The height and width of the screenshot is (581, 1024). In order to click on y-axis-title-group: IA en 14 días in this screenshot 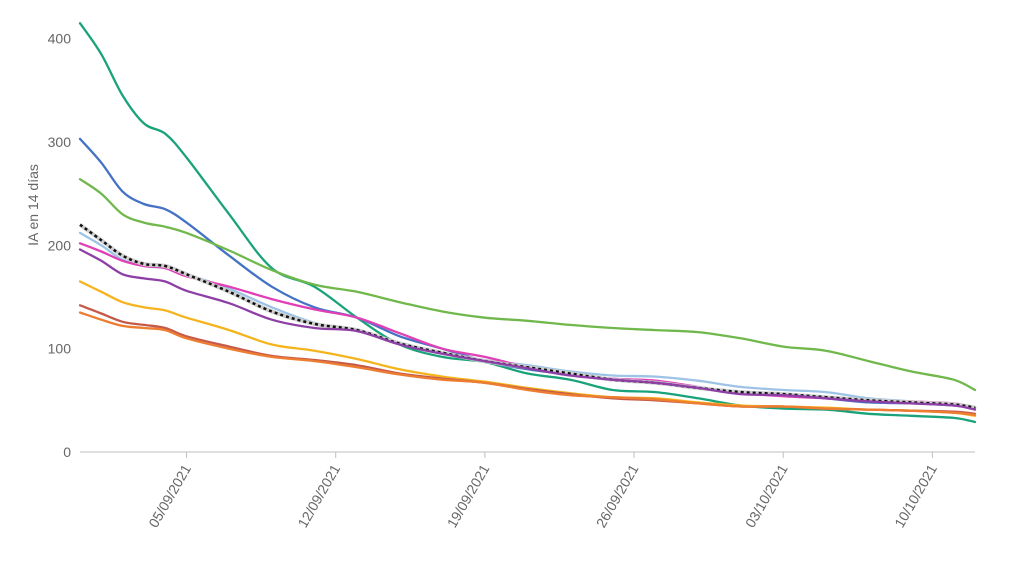, I will do `click(33, 205)`.